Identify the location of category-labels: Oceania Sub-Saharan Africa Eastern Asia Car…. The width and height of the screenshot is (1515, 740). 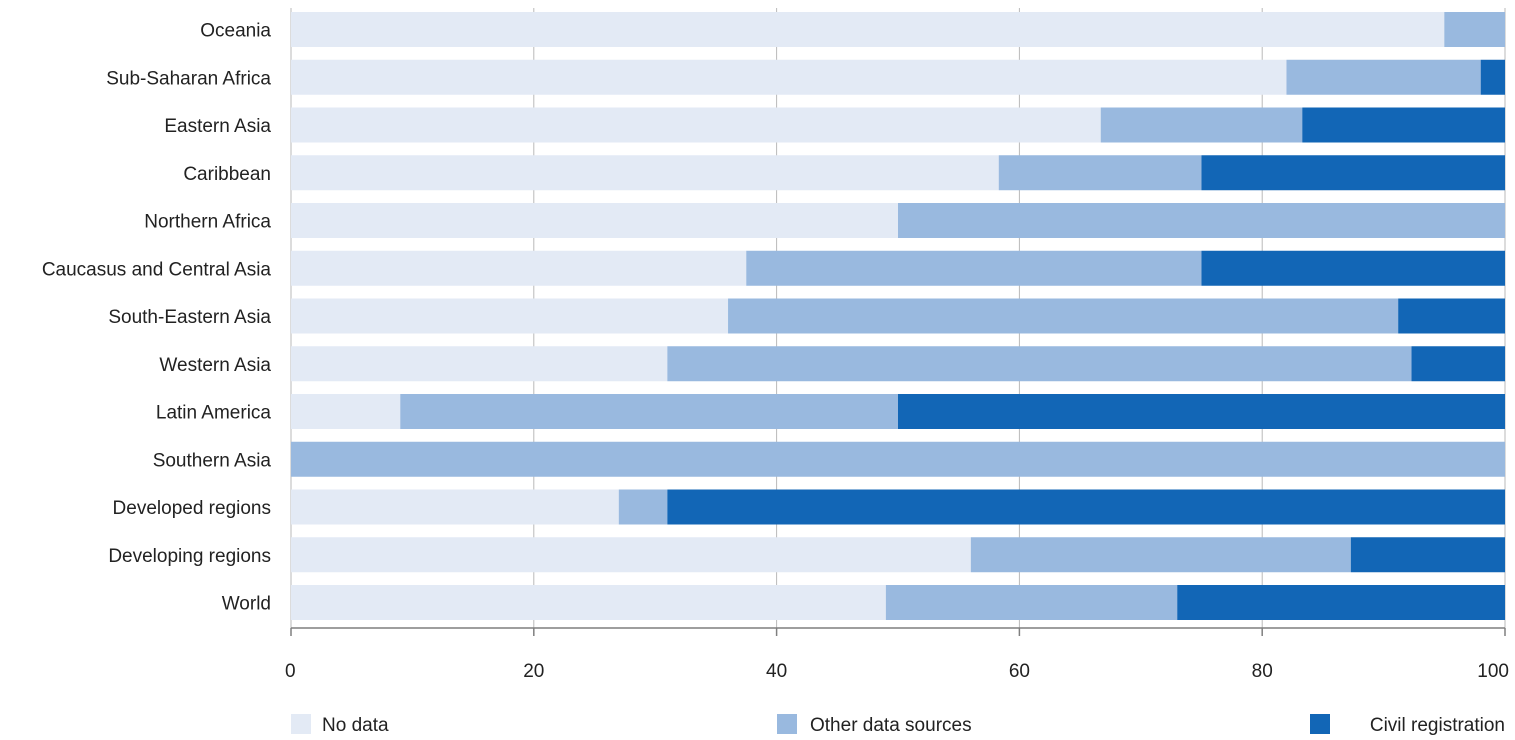
(157, 318).